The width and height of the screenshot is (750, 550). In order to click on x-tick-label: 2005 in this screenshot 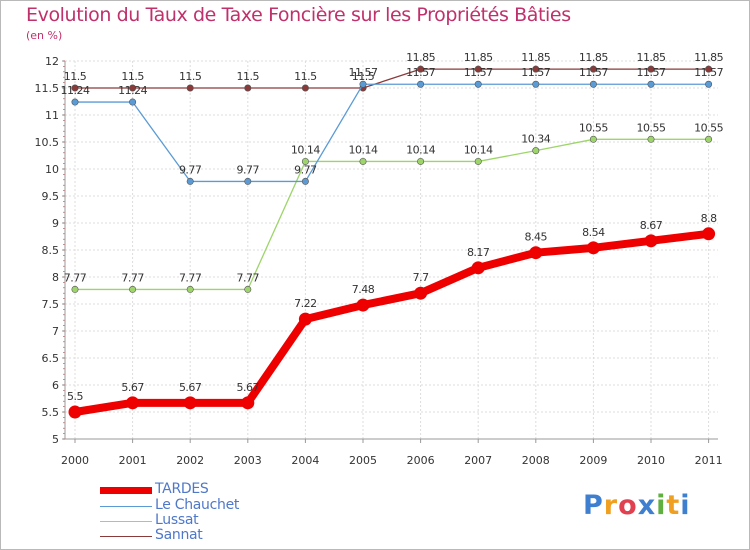, I will do `click(363, 460)`.